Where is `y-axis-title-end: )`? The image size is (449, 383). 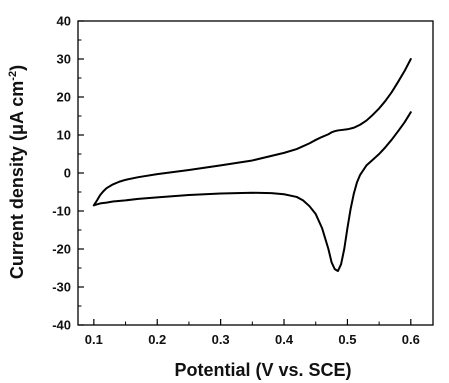 y-axis-title-end: ) is located at coordinates (17, 68).